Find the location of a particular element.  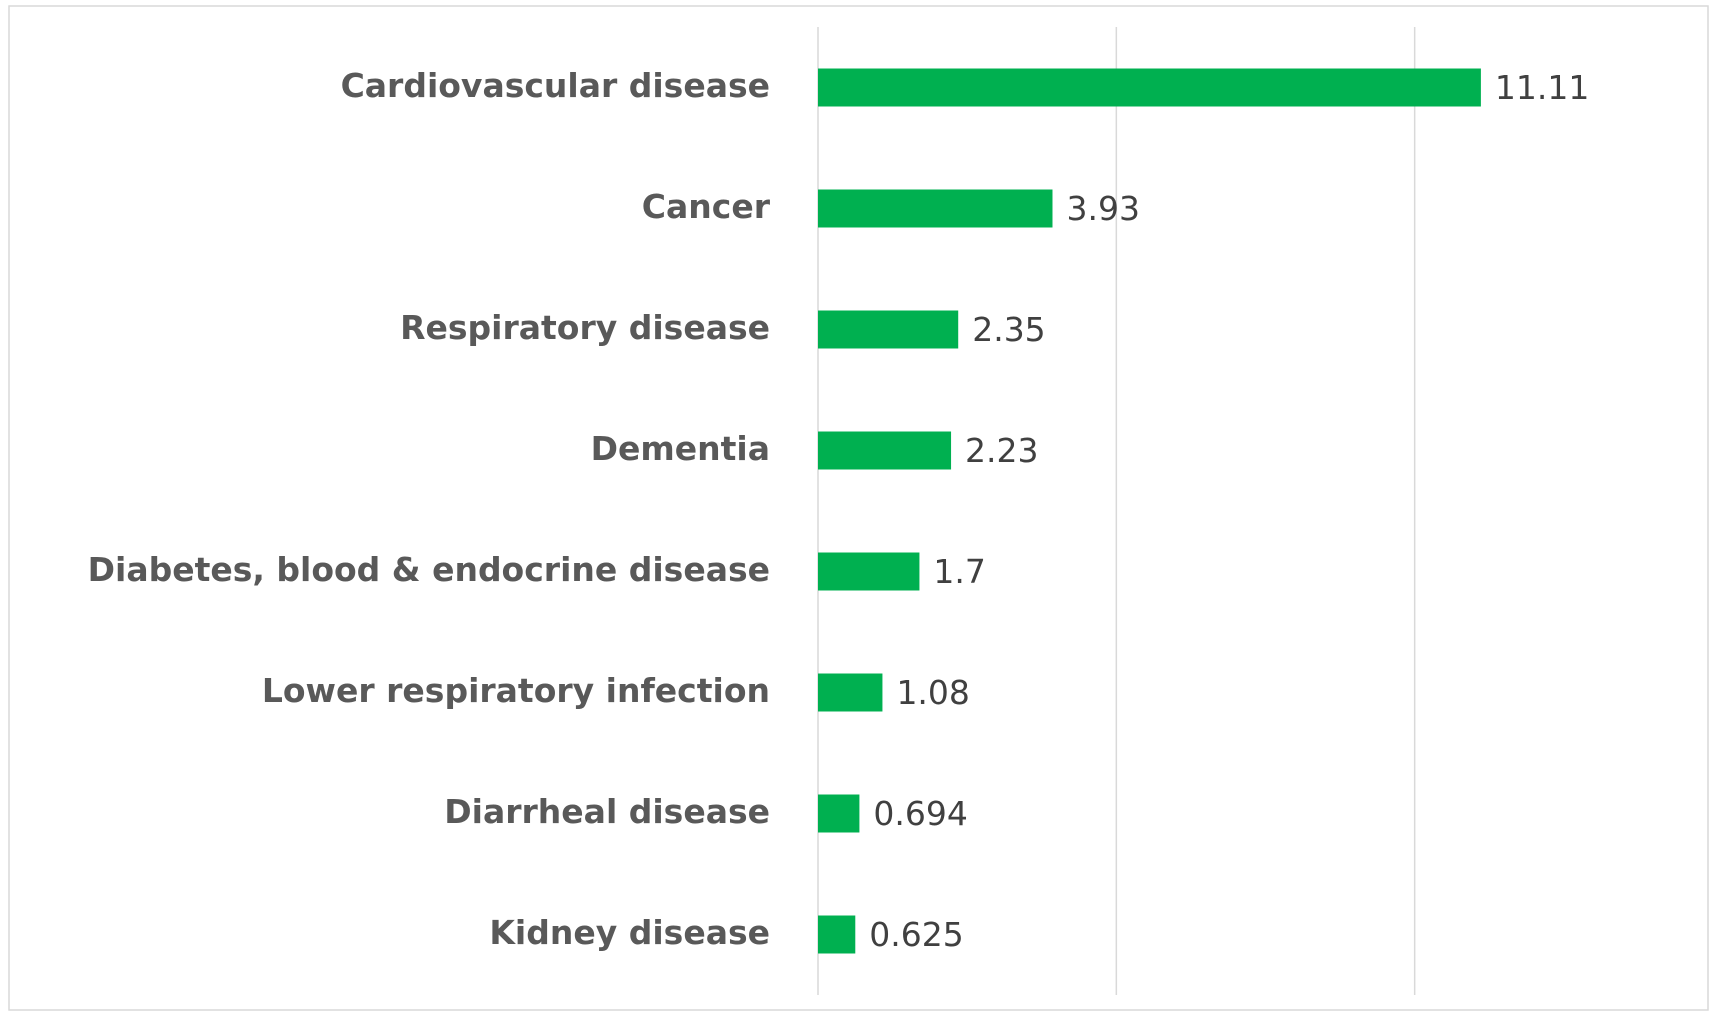

data-label: 0.694 is located at coordinates (920, 813).